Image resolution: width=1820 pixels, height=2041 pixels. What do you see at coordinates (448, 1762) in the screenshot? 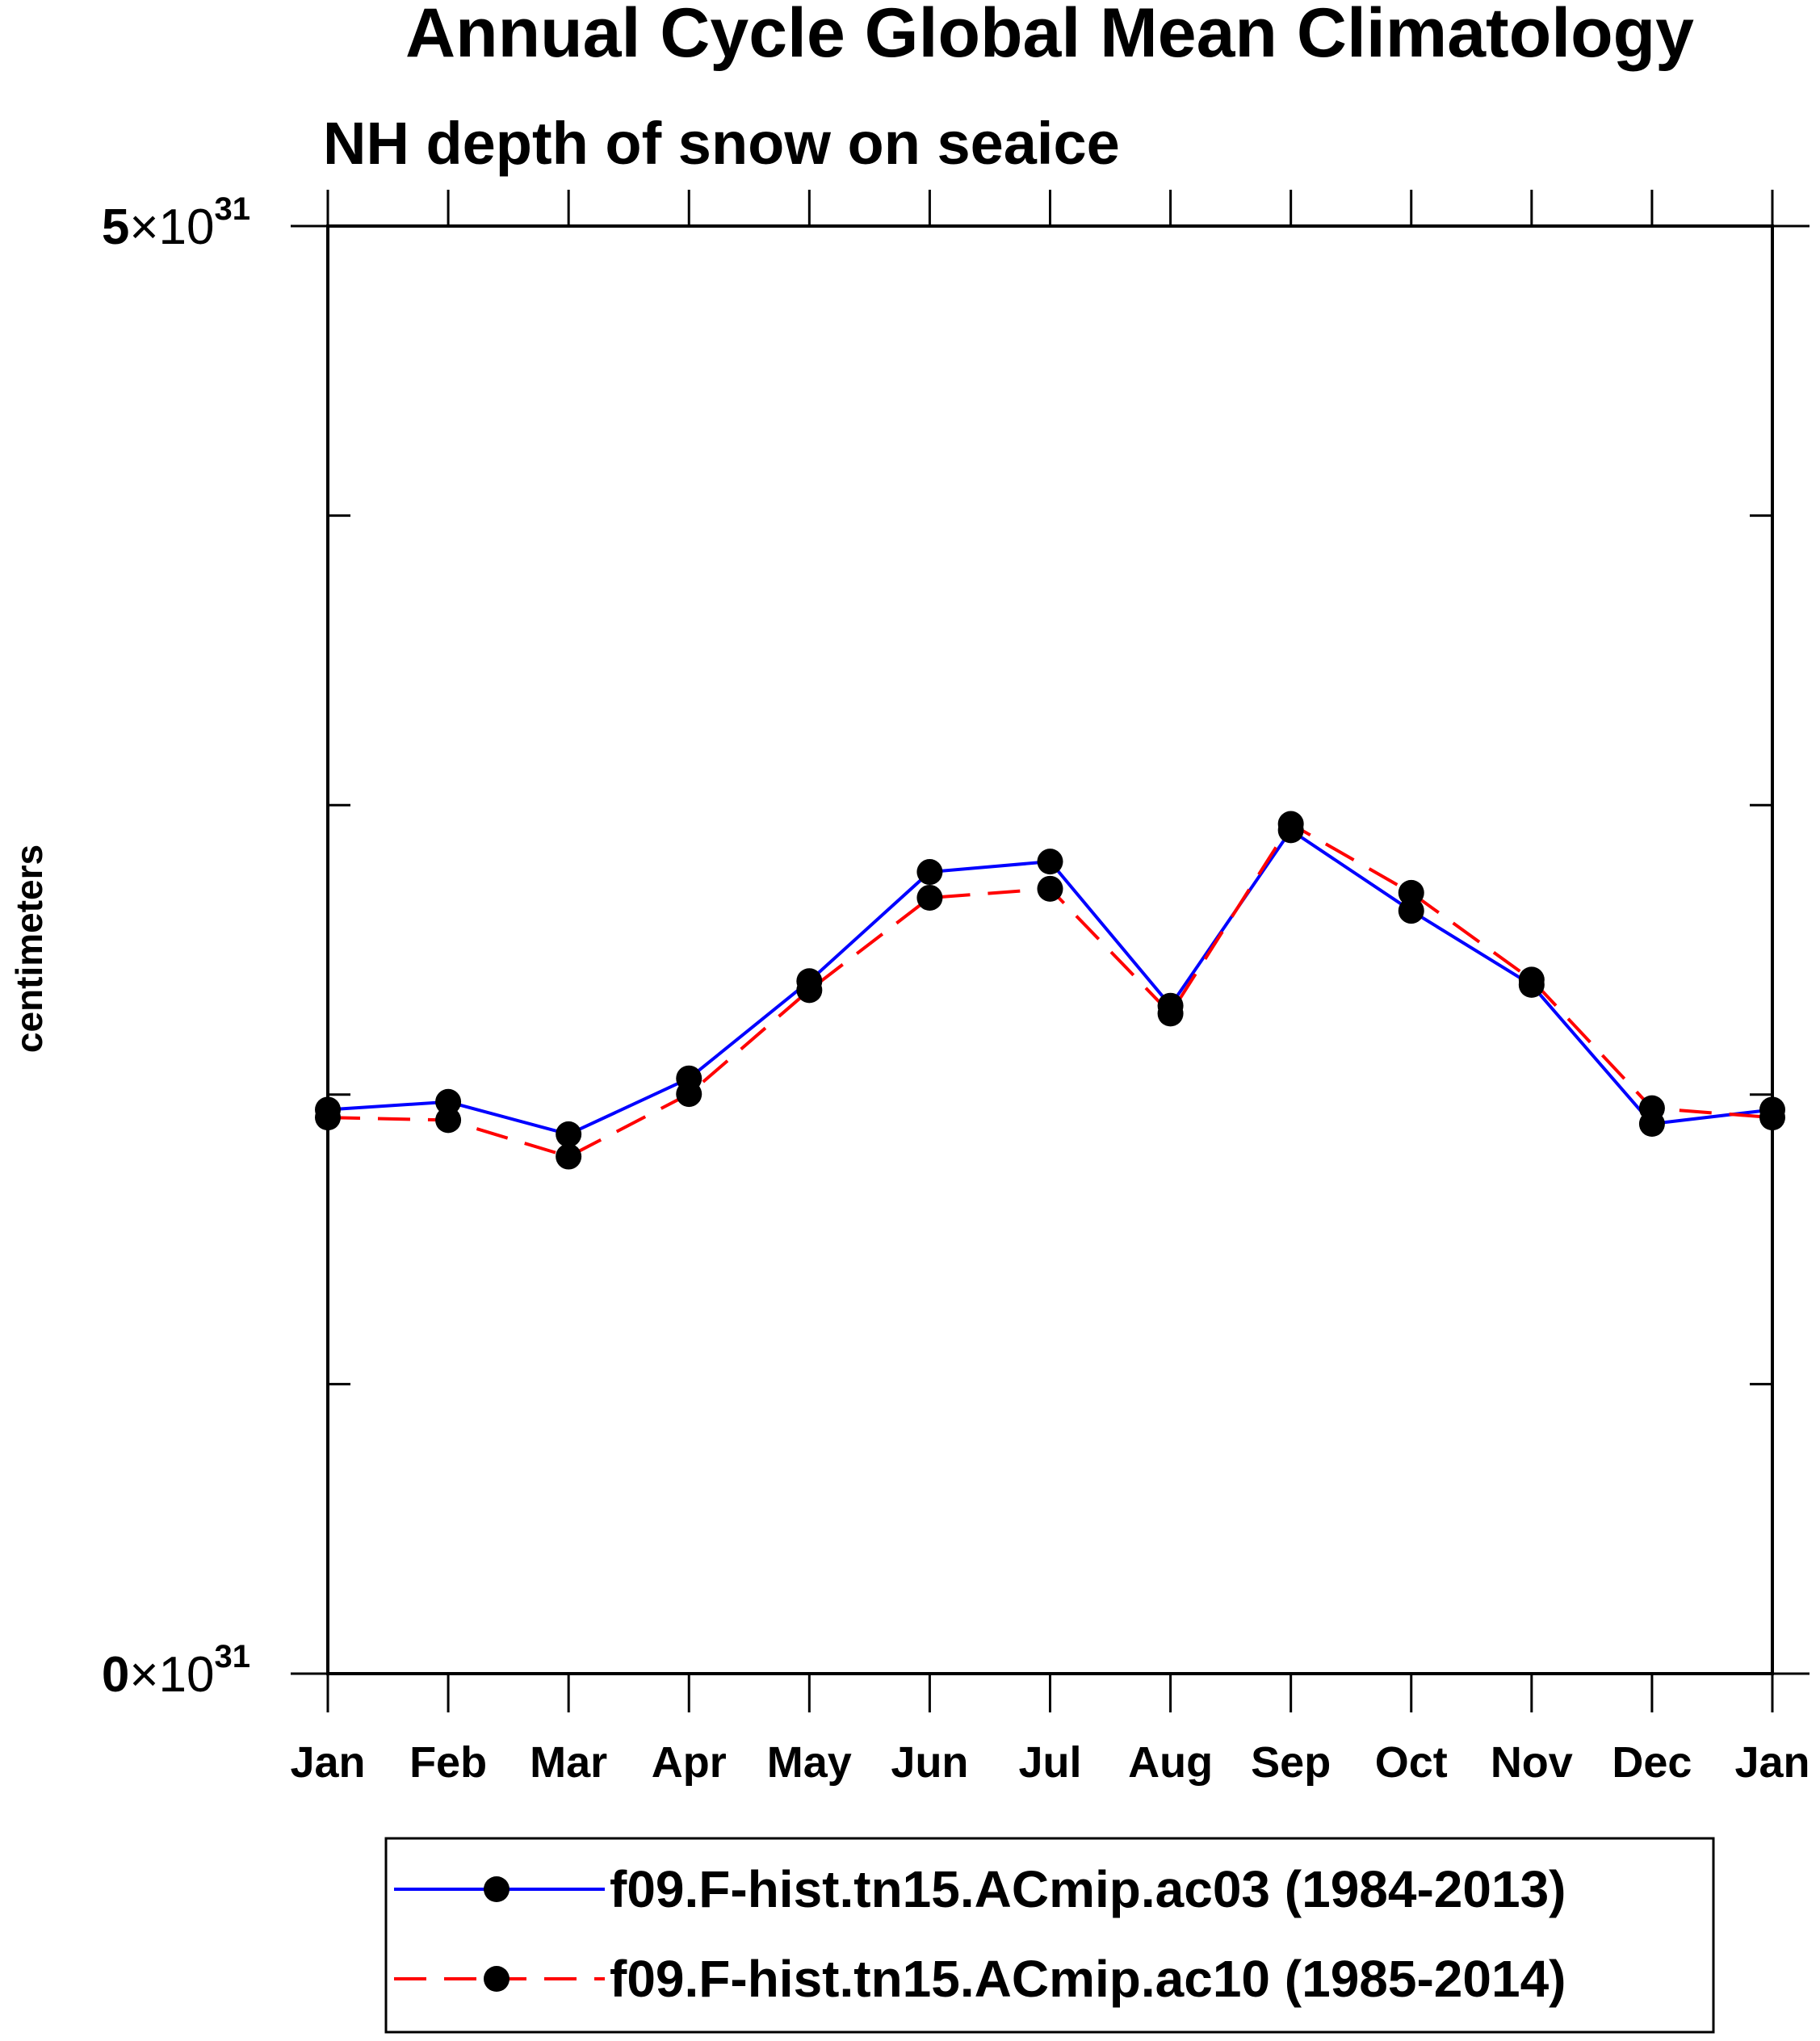
I see `x-tick-label: Feb` at bounding box center [448, 1762].